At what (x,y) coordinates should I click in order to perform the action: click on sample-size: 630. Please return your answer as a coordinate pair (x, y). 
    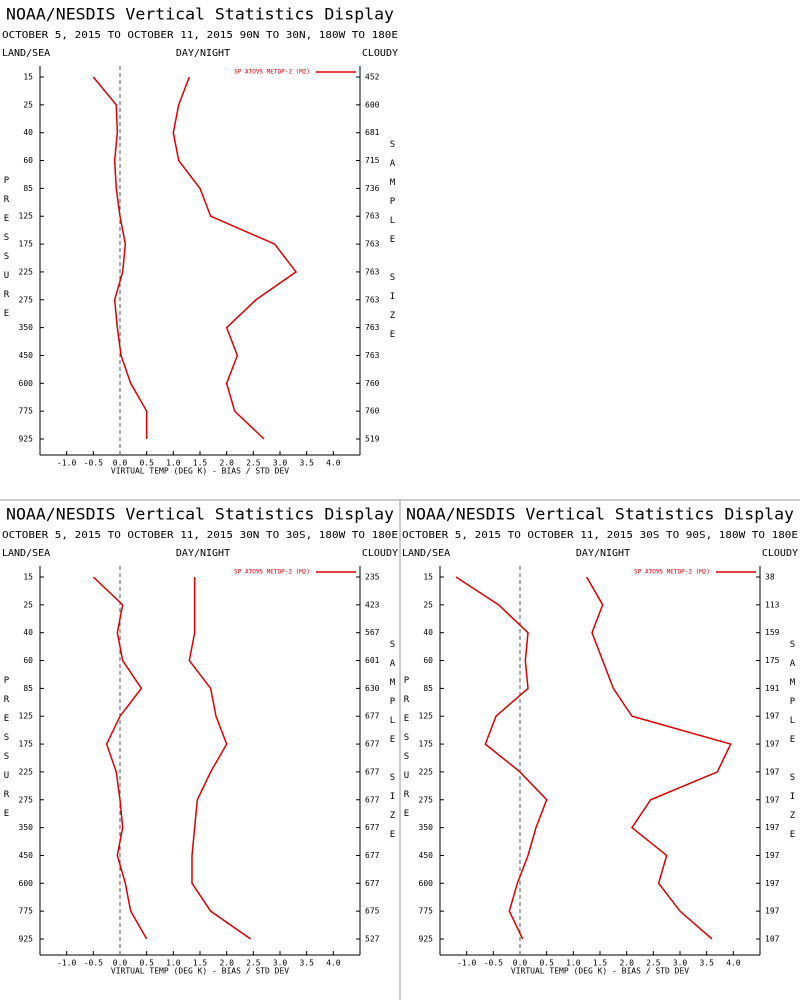
    Looking at the image, I should click on (372, 688).